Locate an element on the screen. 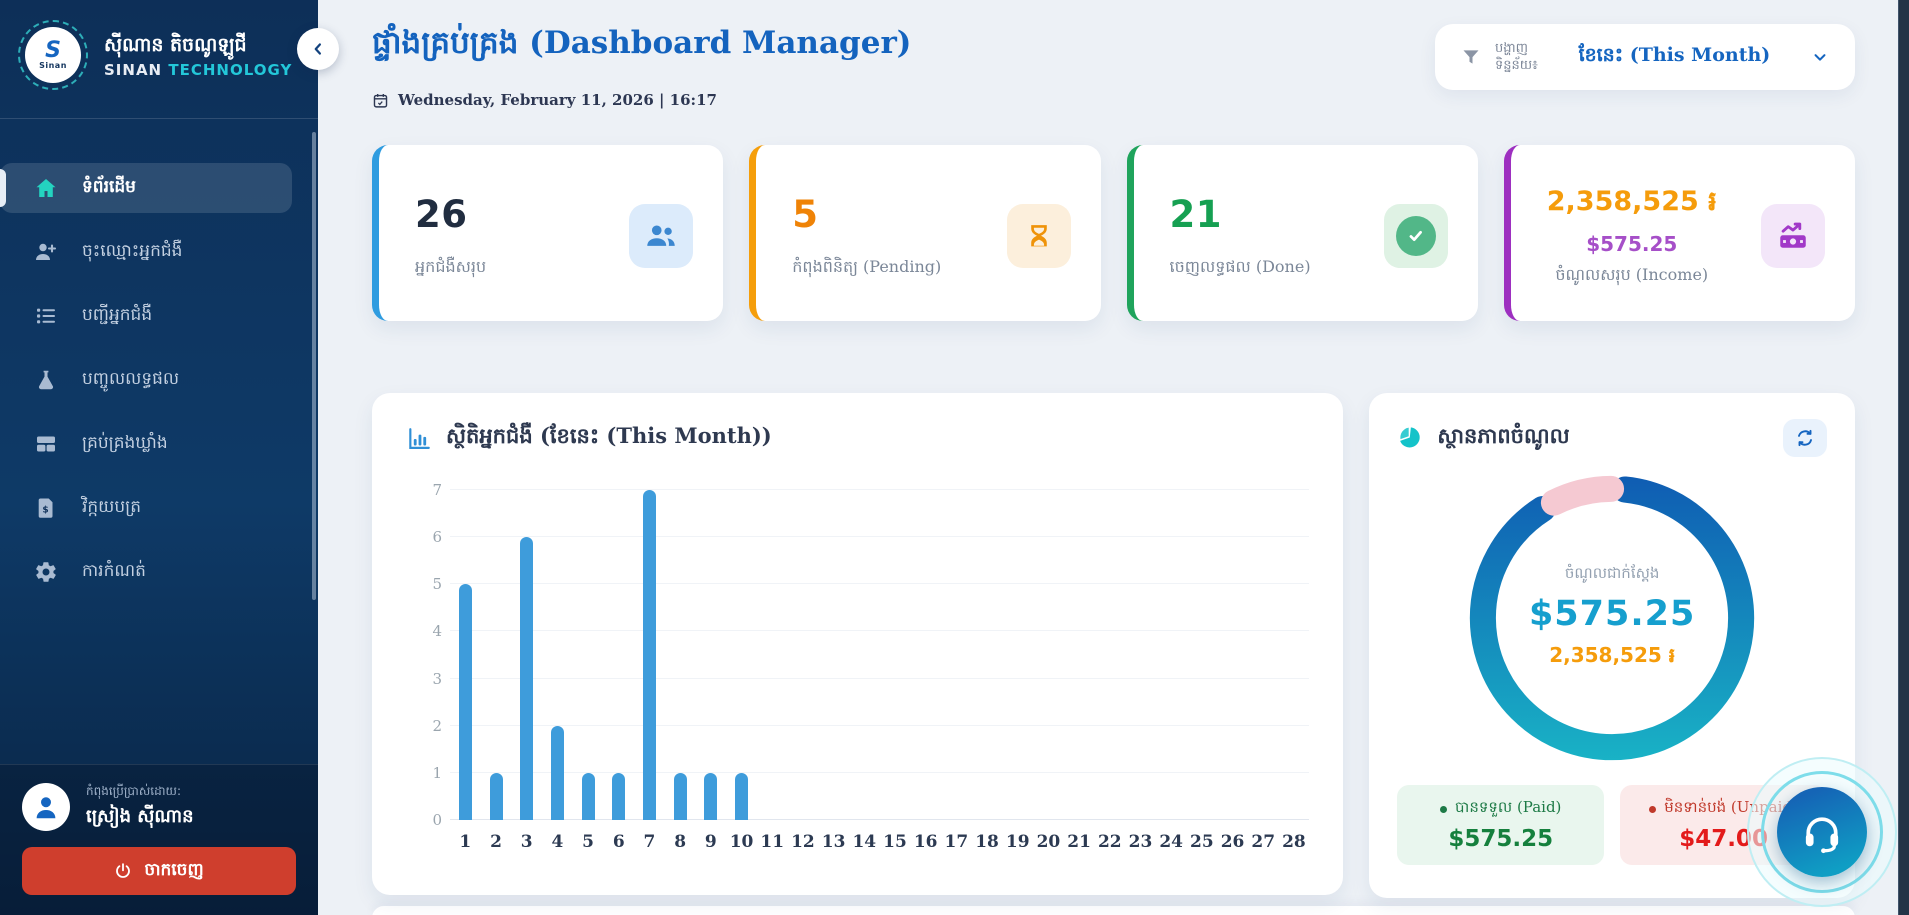 Image resolution: width=1909 pixels, height=915 pixels. sidebar-item-settings: ការកំណត់ is located at coordinates (151, 572).